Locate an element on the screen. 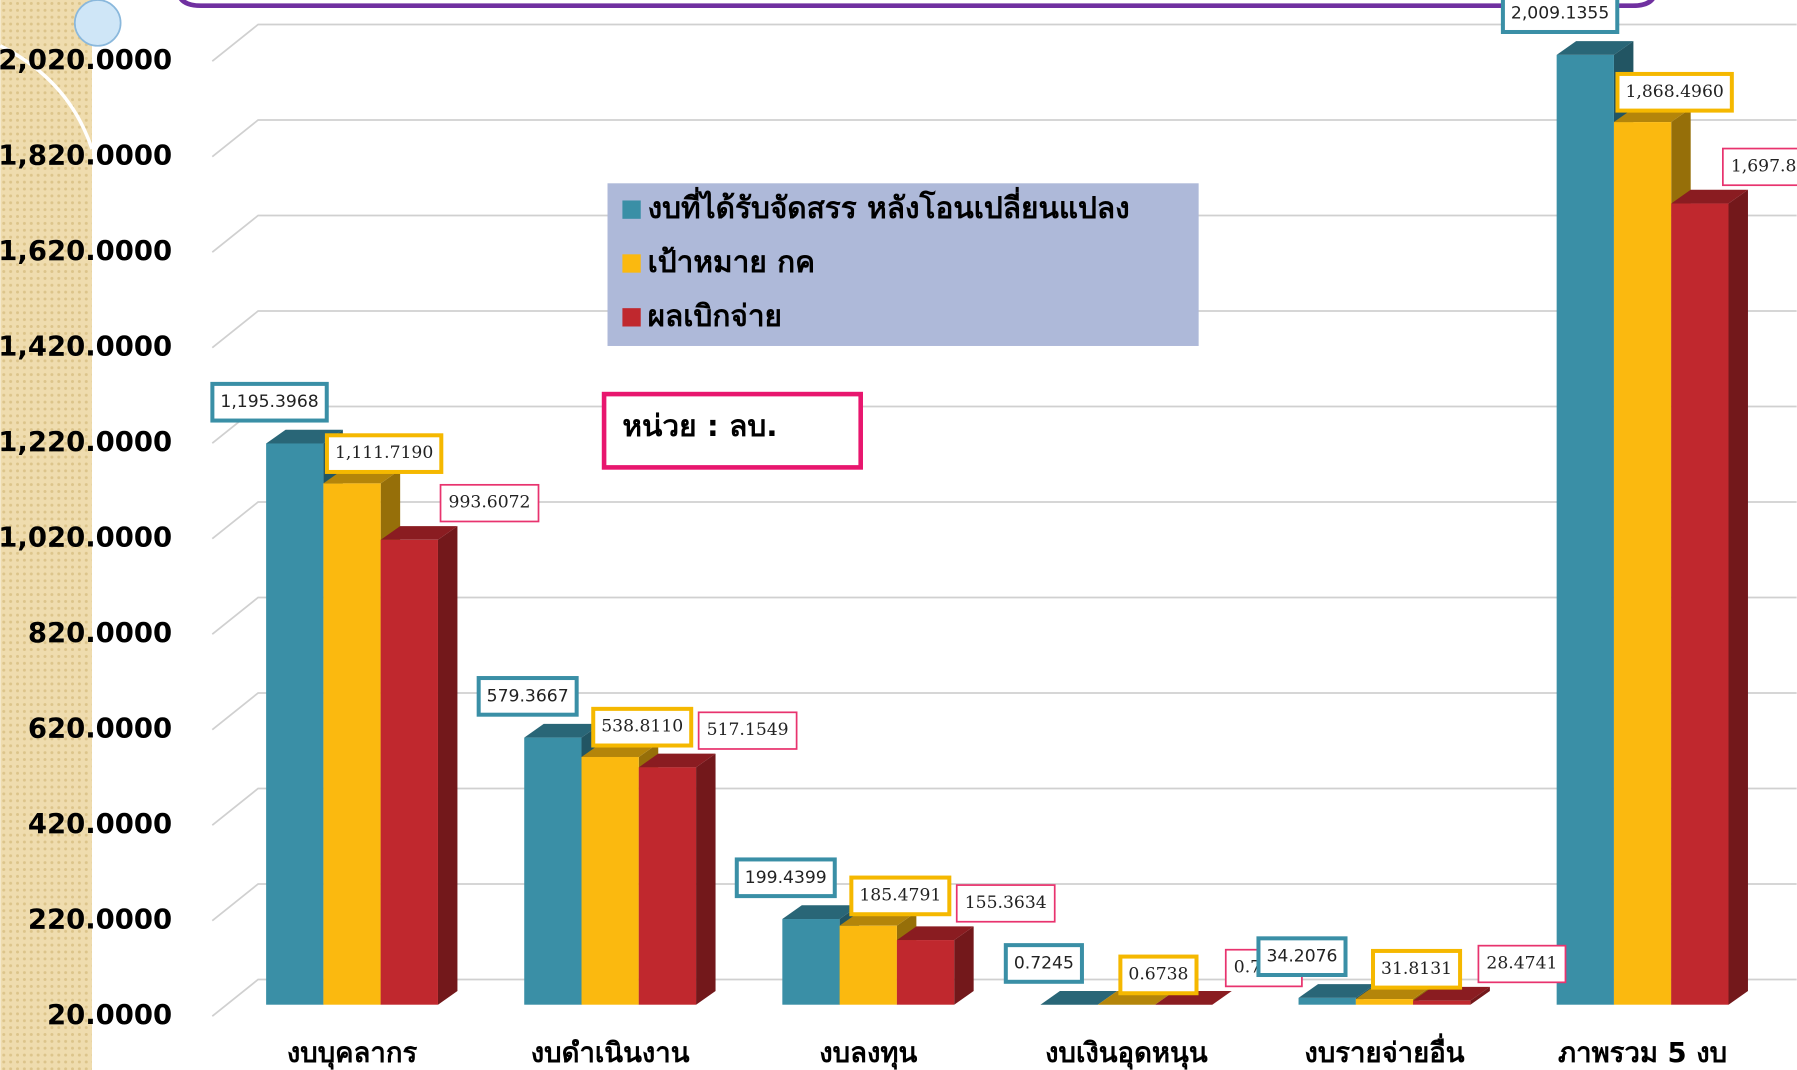 The height and width of the screenshot is (1070, 1797). data-label: 993.6072 is located at coordinates (490, 503).